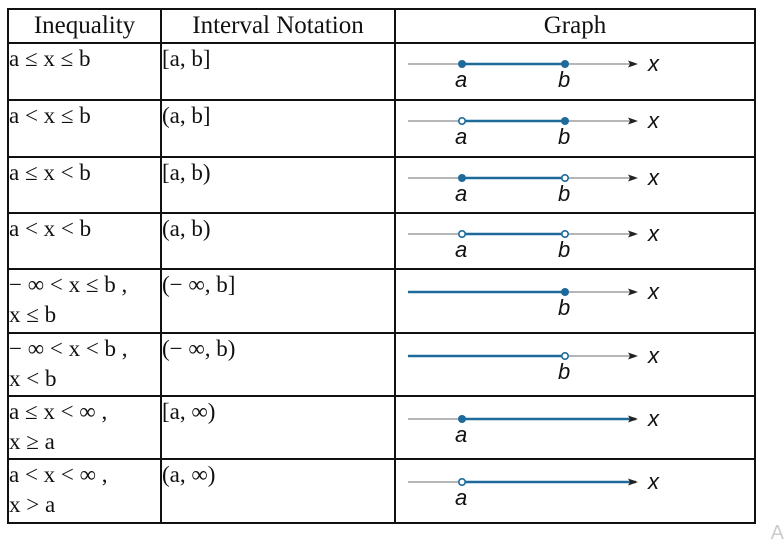  I want to click on interval-notation-text: (a, b], so click(186, 115).